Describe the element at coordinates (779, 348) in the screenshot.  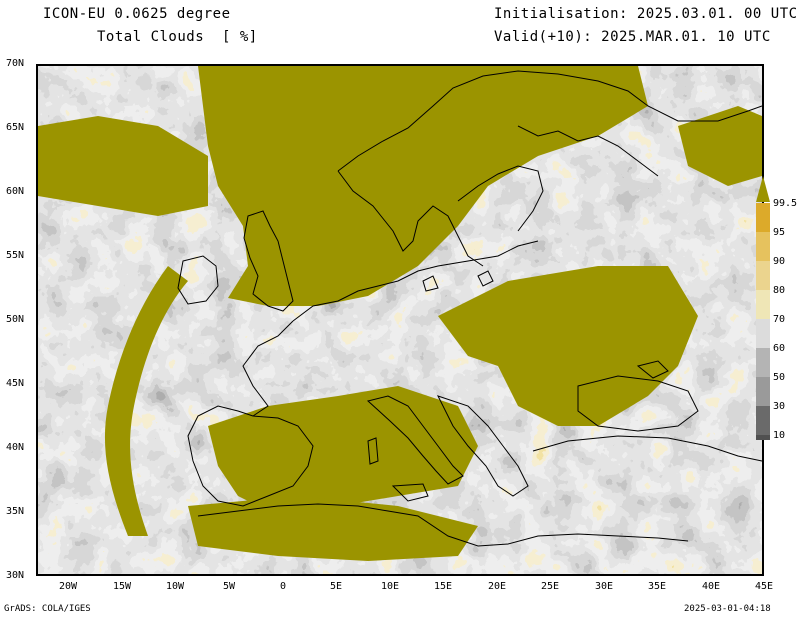
I see `colorbar-label: 60` at that location.